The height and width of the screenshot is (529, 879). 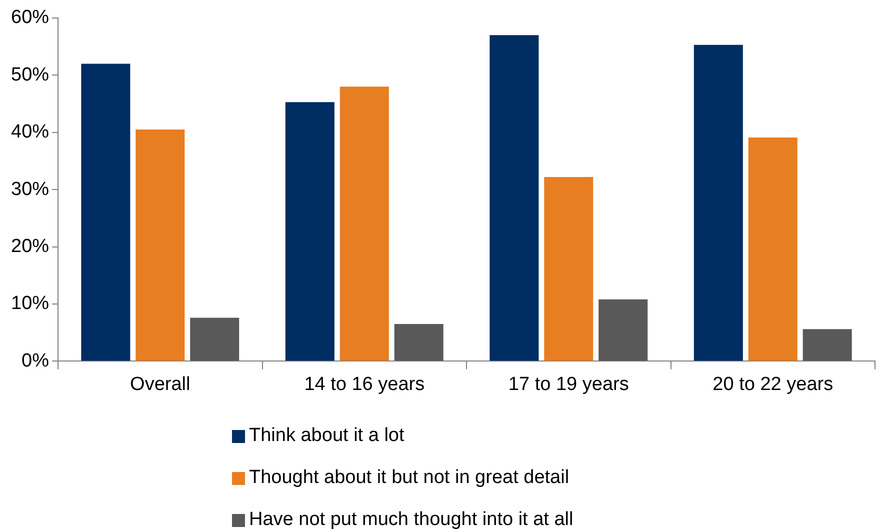 What do you see at coordinates (30, 17) in the screenshot?
I see `y-tick-label: 60%` at bounding box center [30, 17].